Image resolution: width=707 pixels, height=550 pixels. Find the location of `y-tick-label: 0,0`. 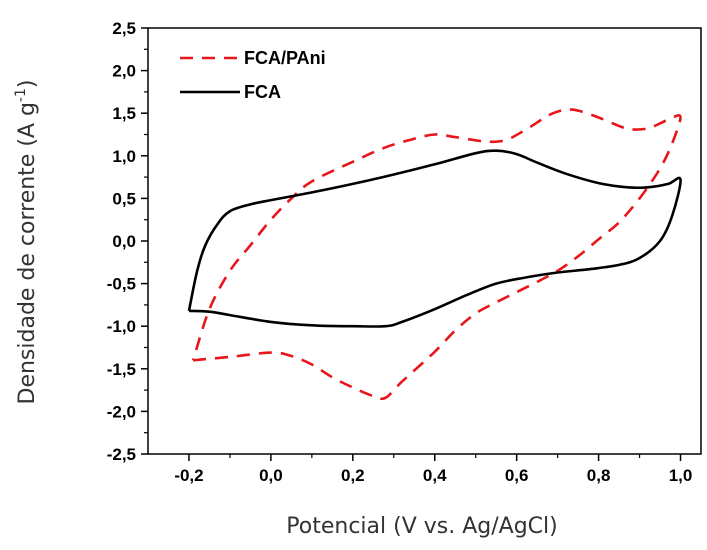

y-tick-label: 0,0 is located at coordinates (124, 241).